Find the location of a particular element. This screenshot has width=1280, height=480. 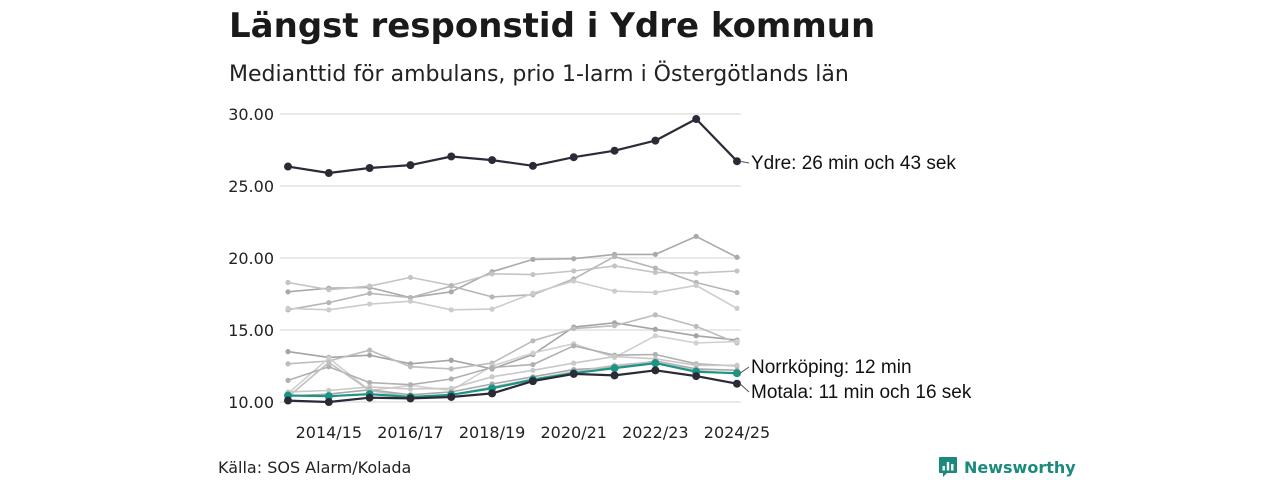

x-tick-label: 2024/25 is located at coordinates (737, 432).